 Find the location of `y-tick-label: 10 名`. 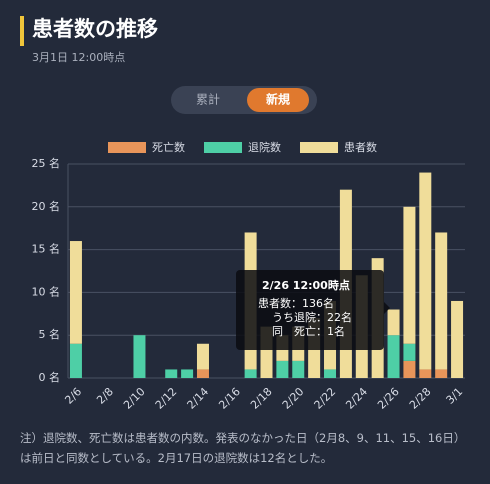

y-tick-label: 10 名 is located at coordinates (46, 291).